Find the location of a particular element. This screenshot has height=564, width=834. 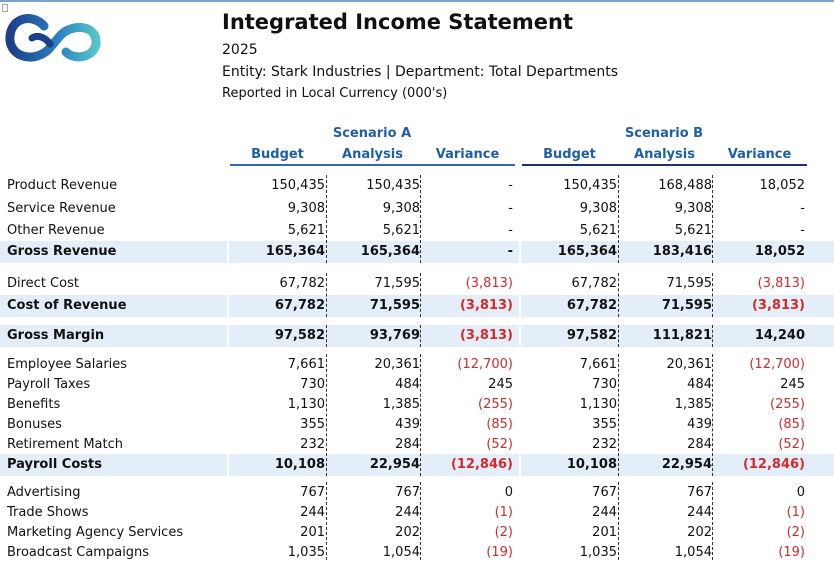

cell-a-variance: (19) is located at coordinates (499, 552).